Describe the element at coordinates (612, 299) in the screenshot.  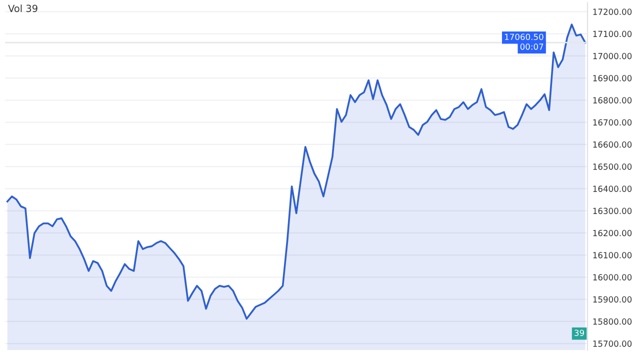
I see `y-tick-label: 15900.00` at that location.